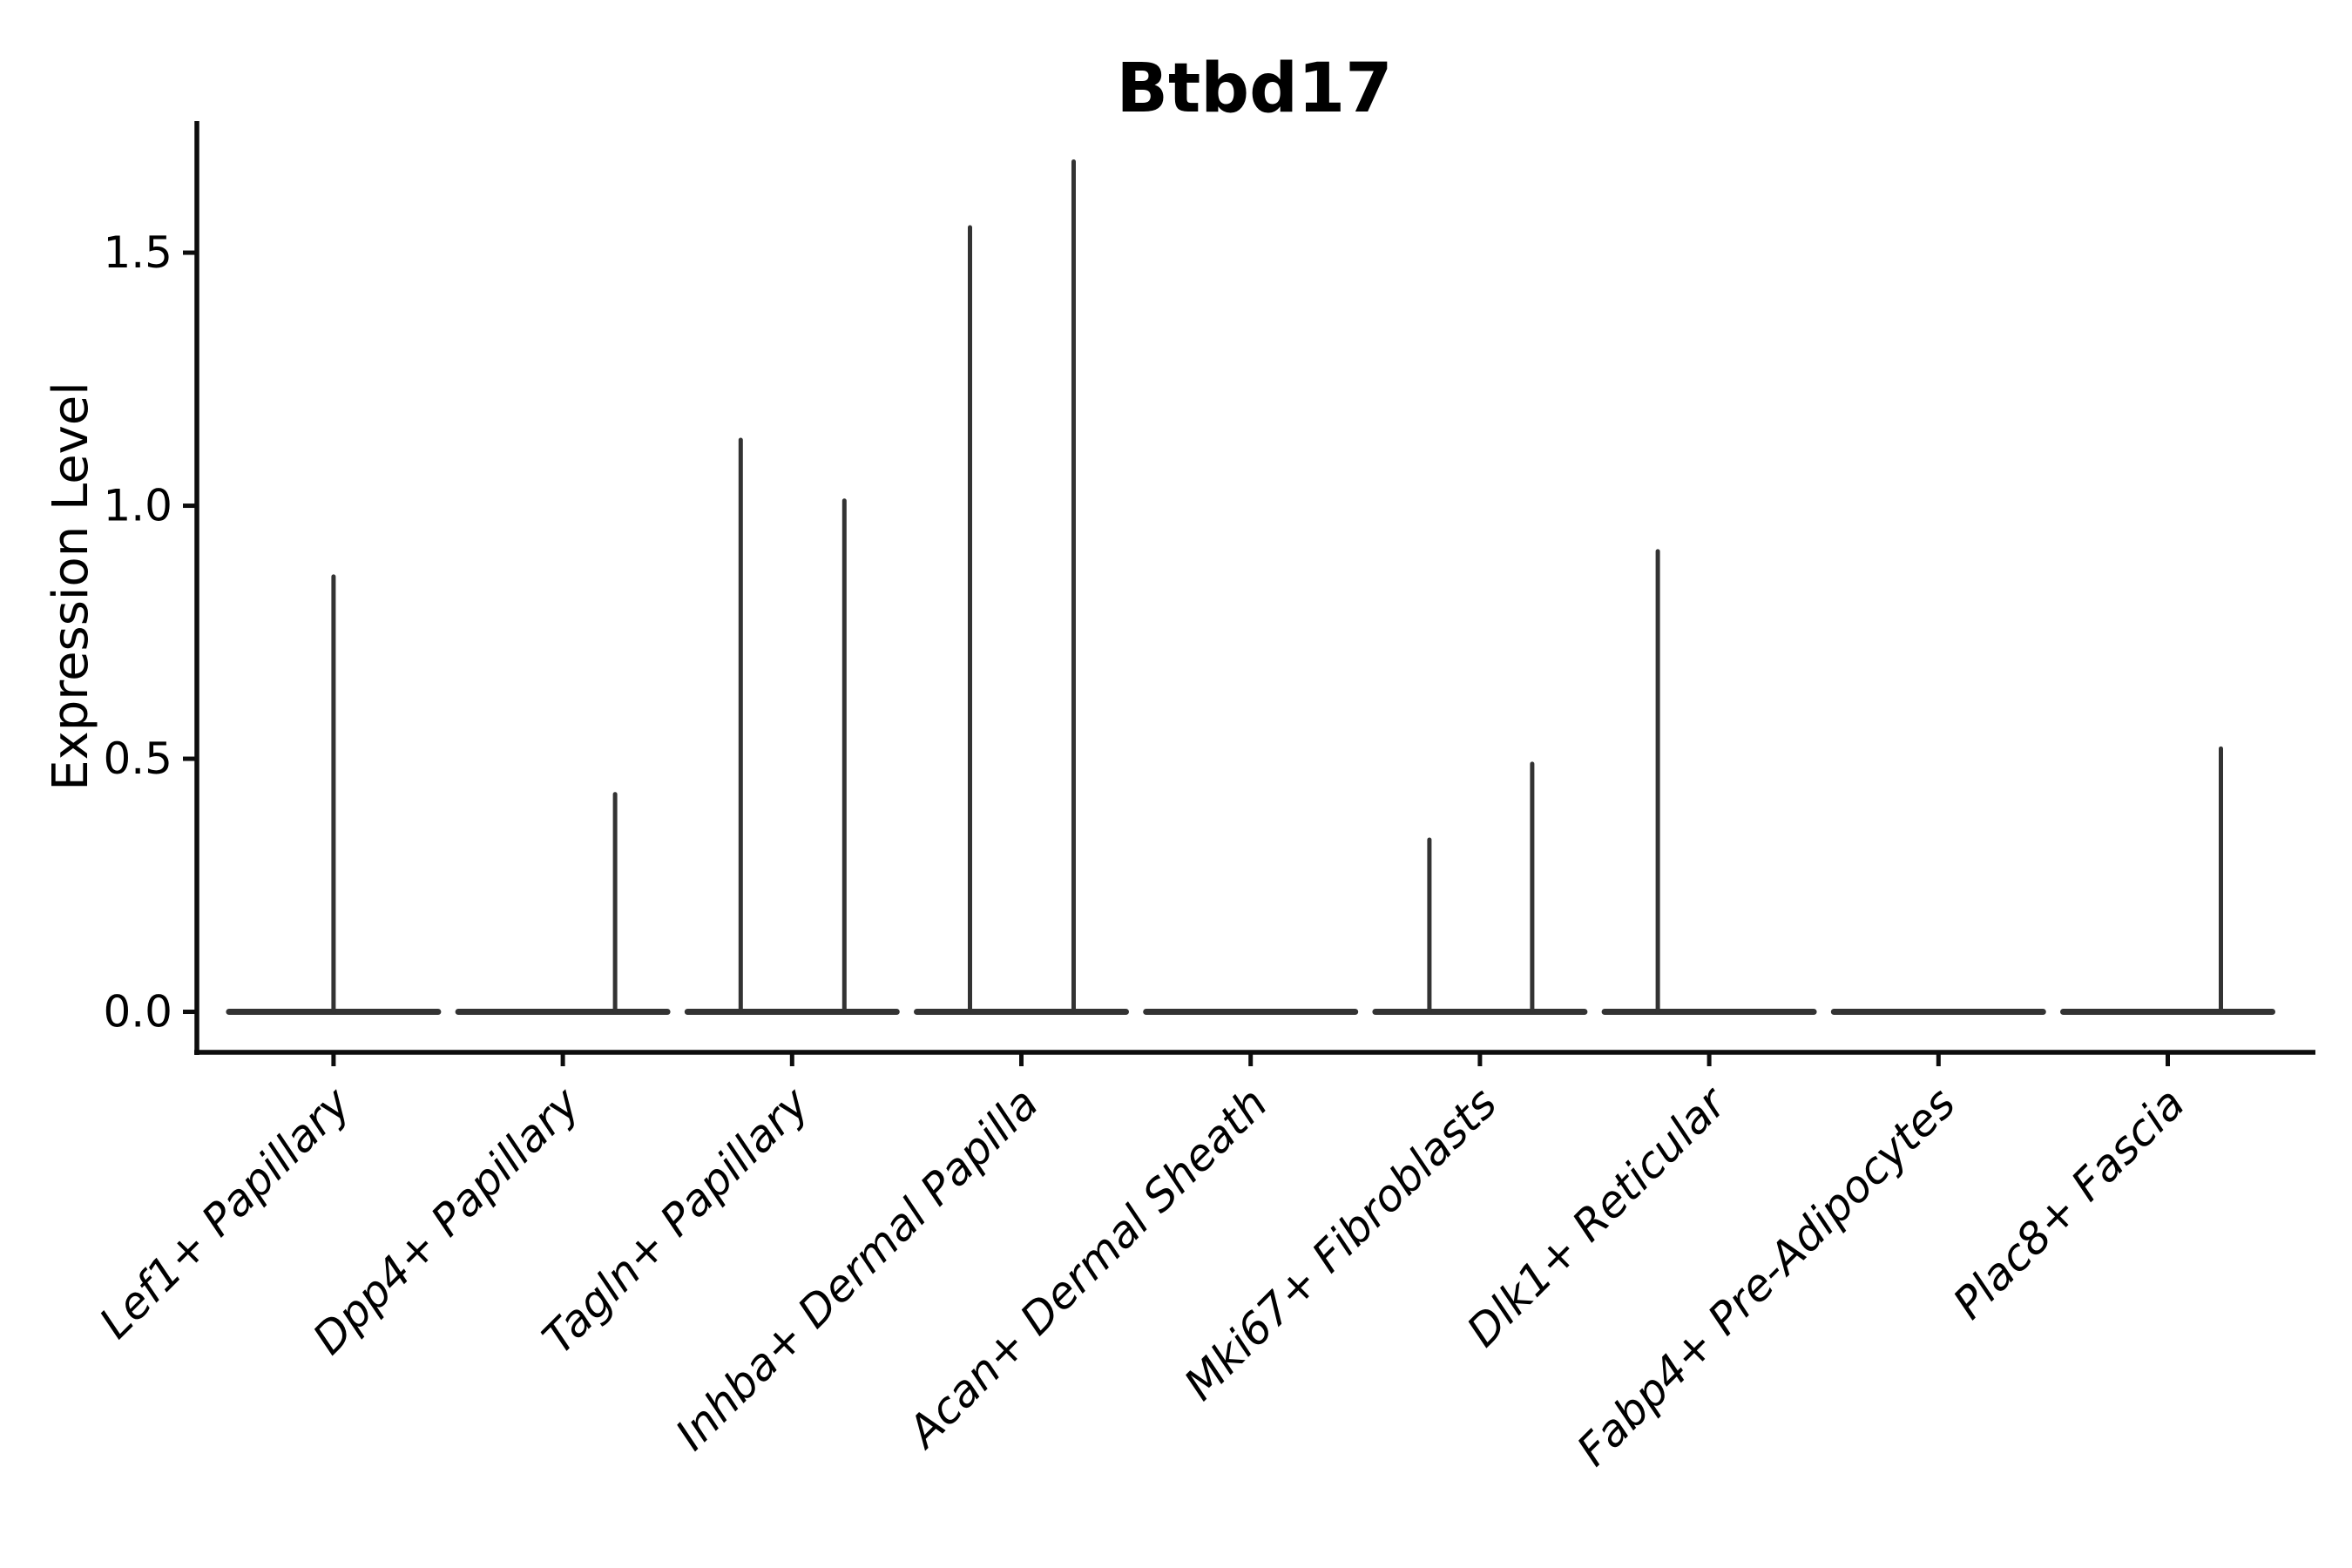  I want to click on x-tick-label: Inhba+ Dermal Papilla, so click(857, 1268).